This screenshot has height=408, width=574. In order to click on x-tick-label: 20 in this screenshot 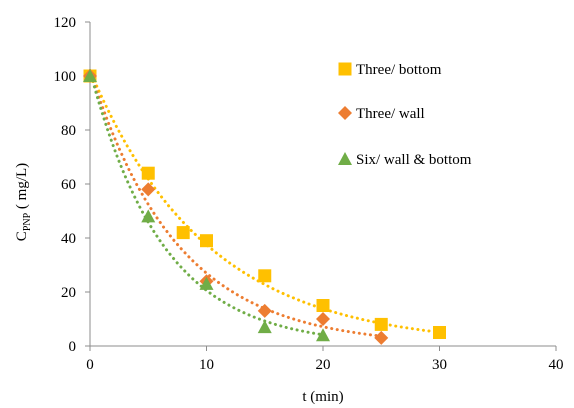, I will do `click(323, 365)`.